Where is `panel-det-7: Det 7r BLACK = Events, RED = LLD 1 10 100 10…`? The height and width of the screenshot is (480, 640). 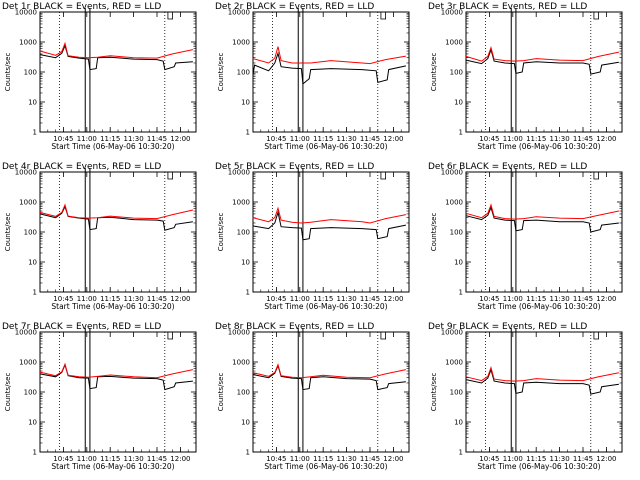
panel-det-7: Det 7r BLACK = Events, RED = LLD 1 10 100 10… is located at coordinates (99, 396).